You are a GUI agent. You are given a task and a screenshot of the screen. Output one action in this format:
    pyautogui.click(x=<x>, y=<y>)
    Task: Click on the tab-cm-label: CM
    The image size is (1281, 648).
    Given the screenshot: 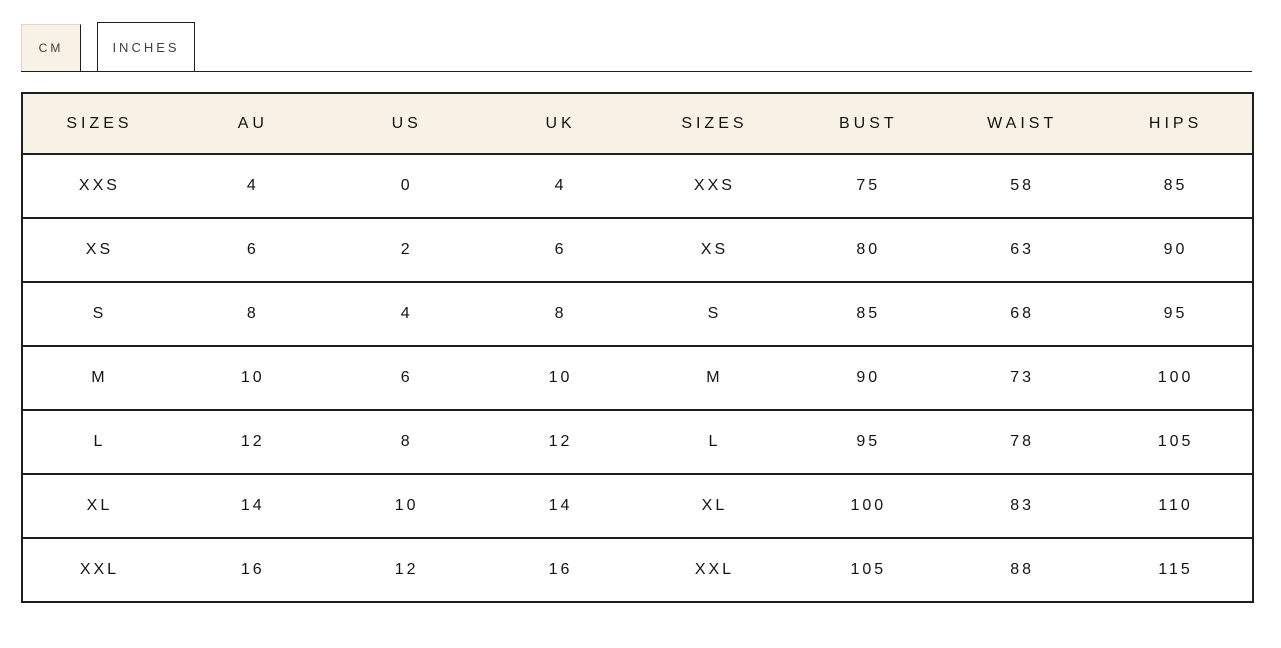 What is the action you would take?
    pyautogui.click(x=51, y=48)
    